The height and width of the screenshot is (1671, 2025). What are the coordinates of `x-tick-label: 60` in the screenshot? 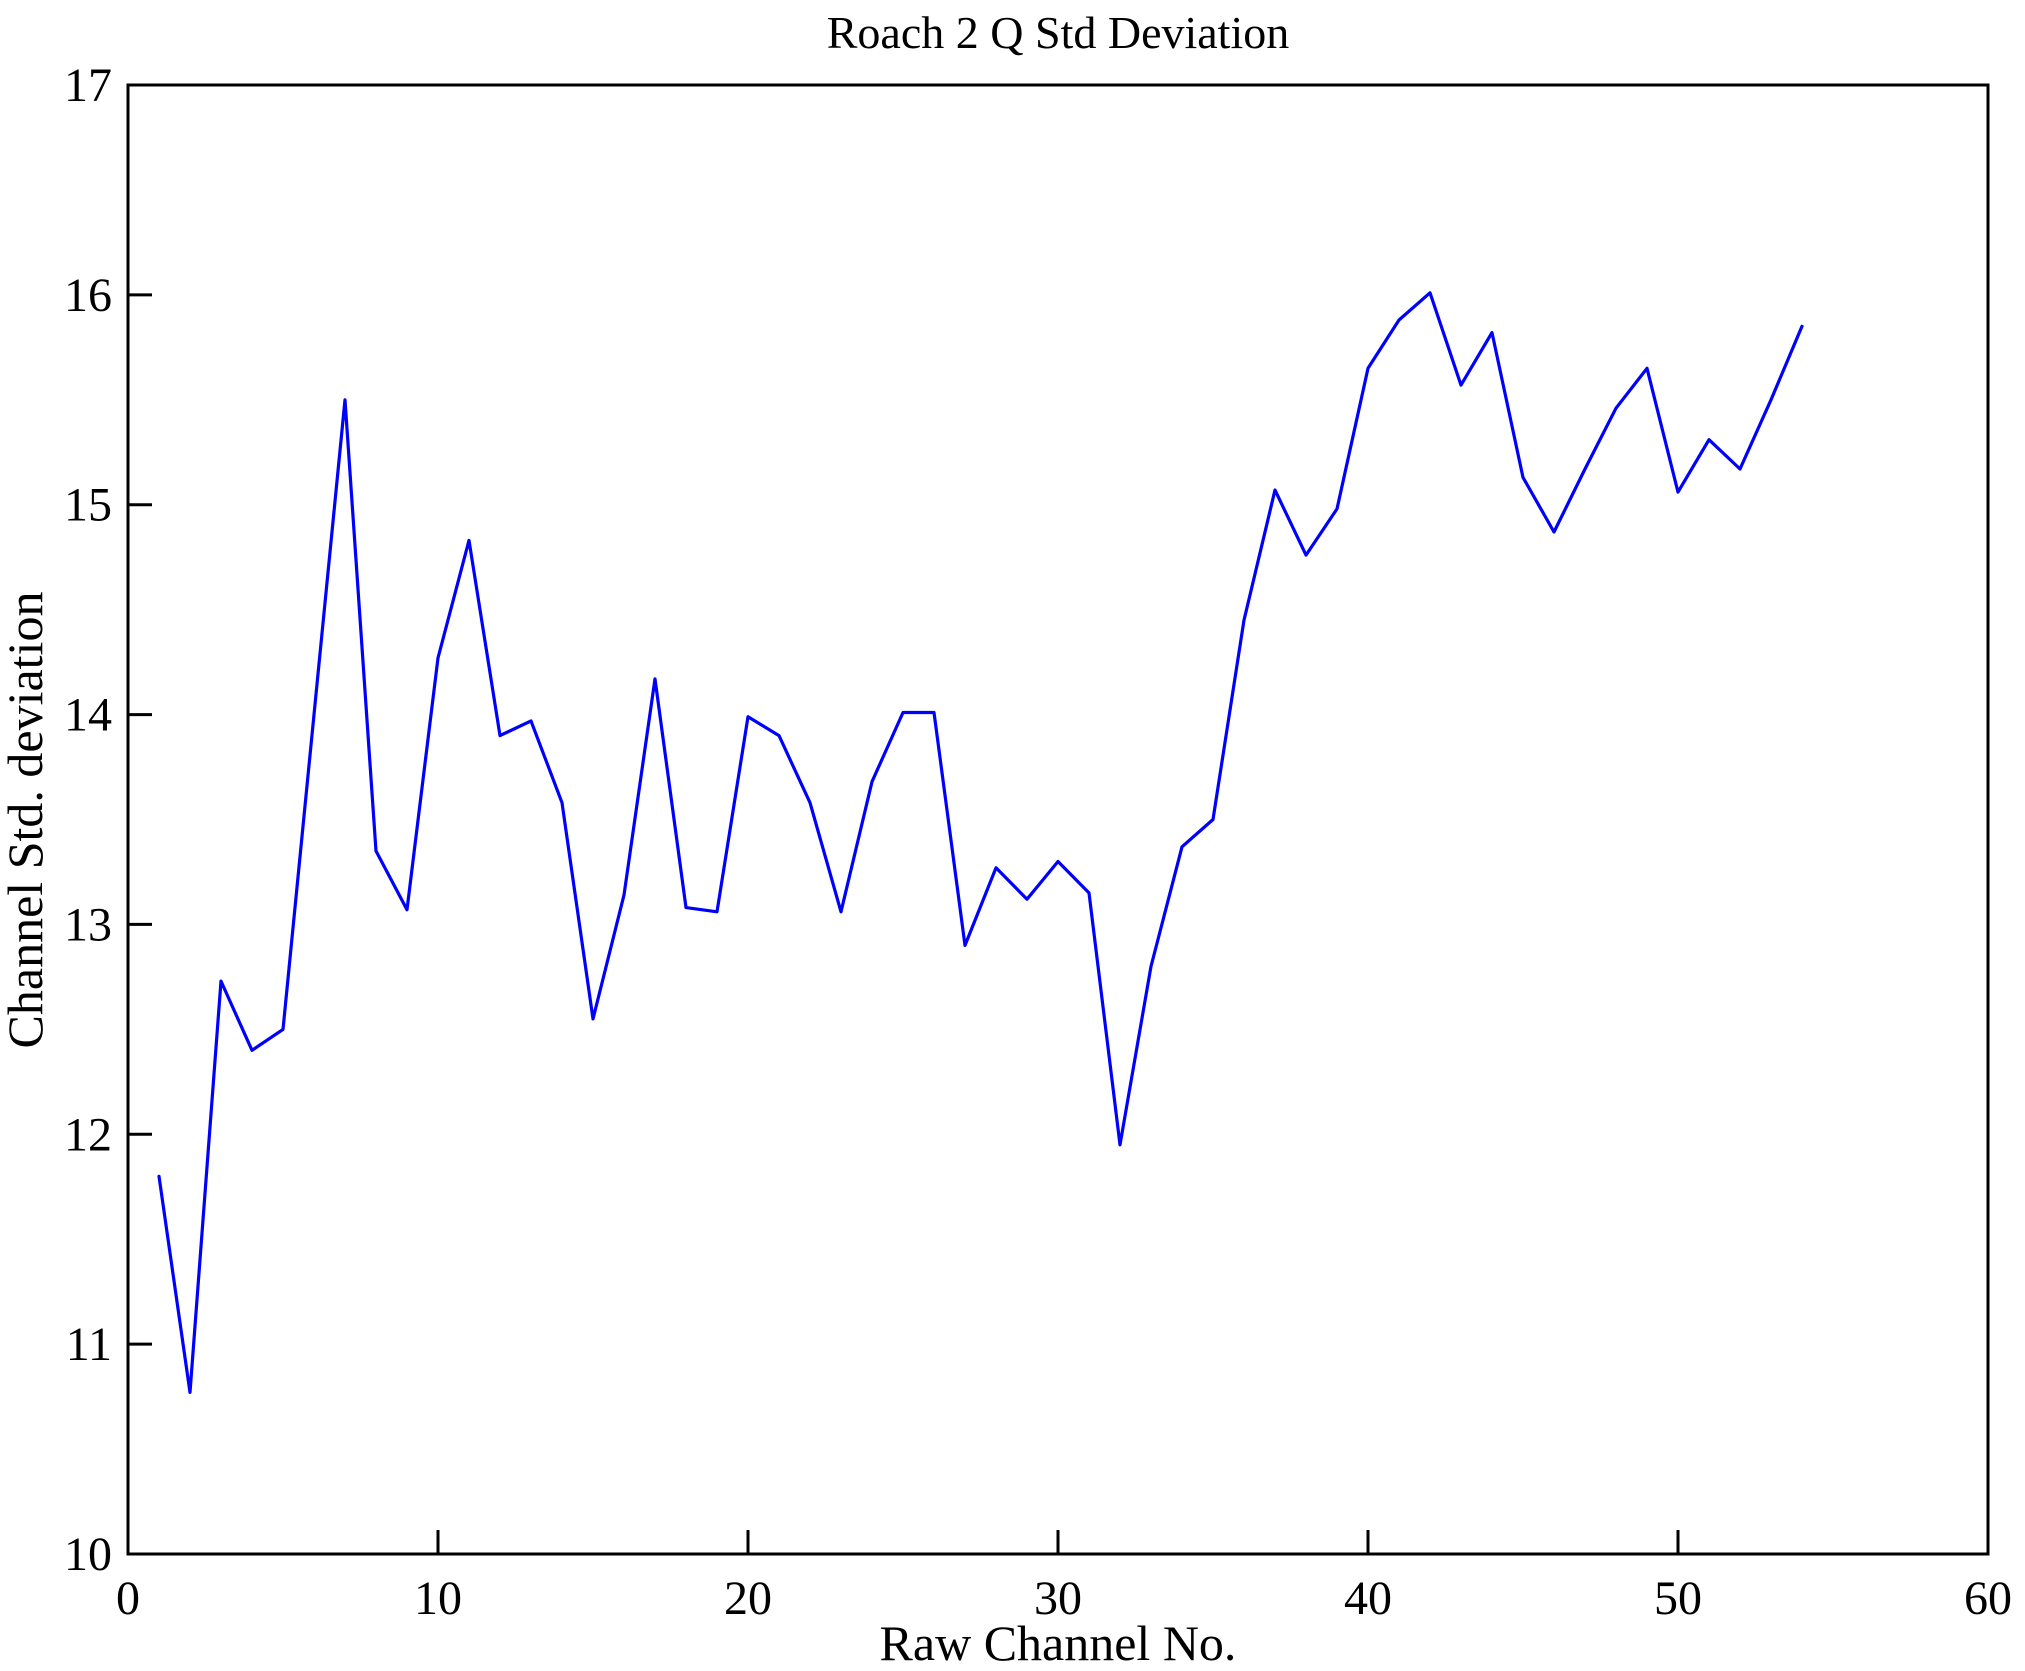 It's located at (1988, 1598).